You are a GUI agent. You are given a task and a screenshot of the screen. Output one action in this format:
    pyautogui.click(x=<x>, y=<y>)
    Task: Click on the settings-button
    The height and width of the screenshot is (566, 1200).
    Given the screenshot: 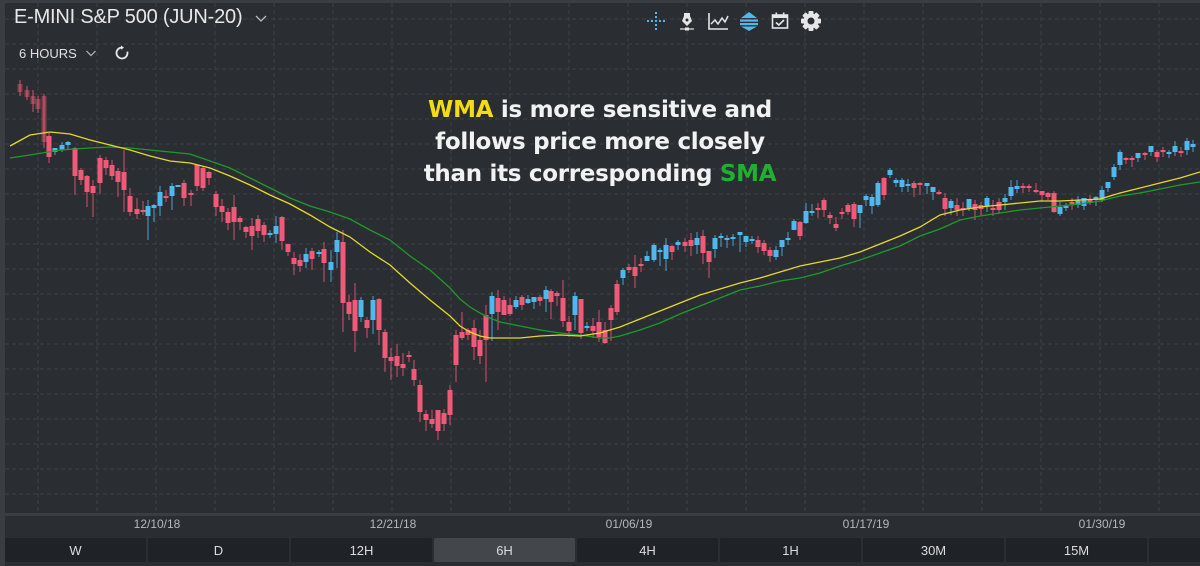 What is the action you would take?
    pyautogui.click(x=811, y=21)
    